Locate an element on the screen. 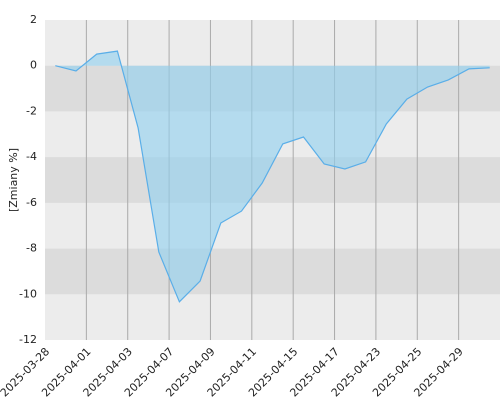 Image resolution: width=500 pixels, height=400 pixels. y-tick-label: -6 is located at coordinates (31, 202).